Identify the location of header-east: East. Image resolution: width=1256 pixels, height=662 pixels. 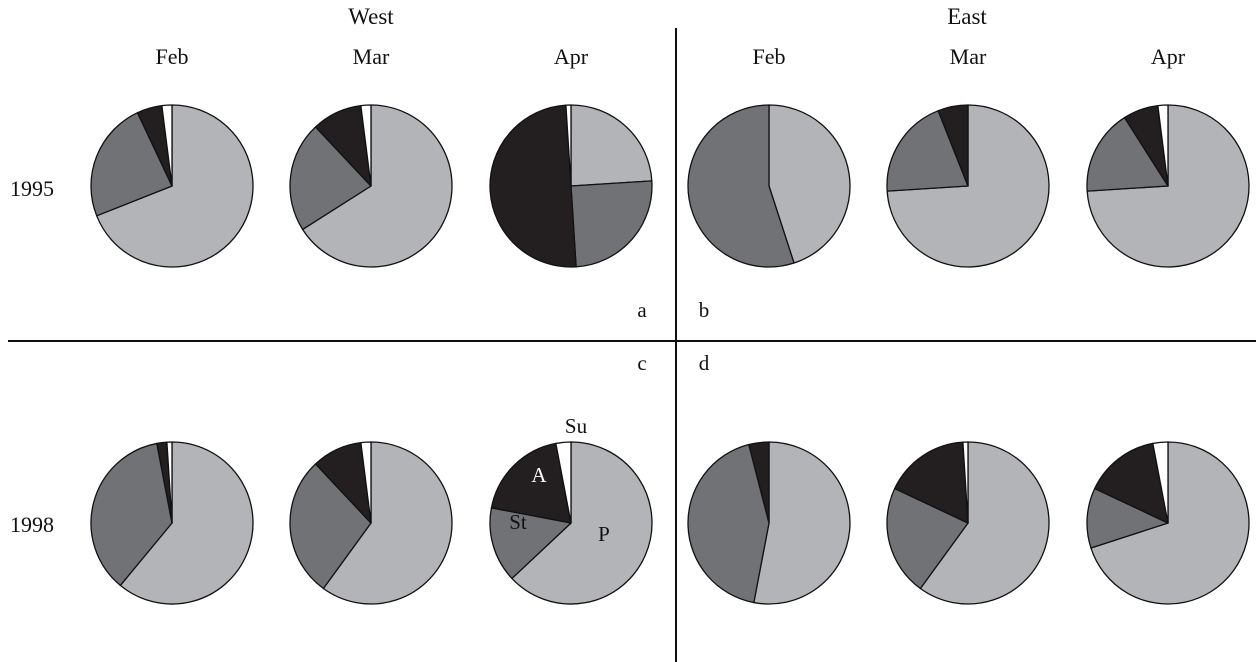
(967, 16).